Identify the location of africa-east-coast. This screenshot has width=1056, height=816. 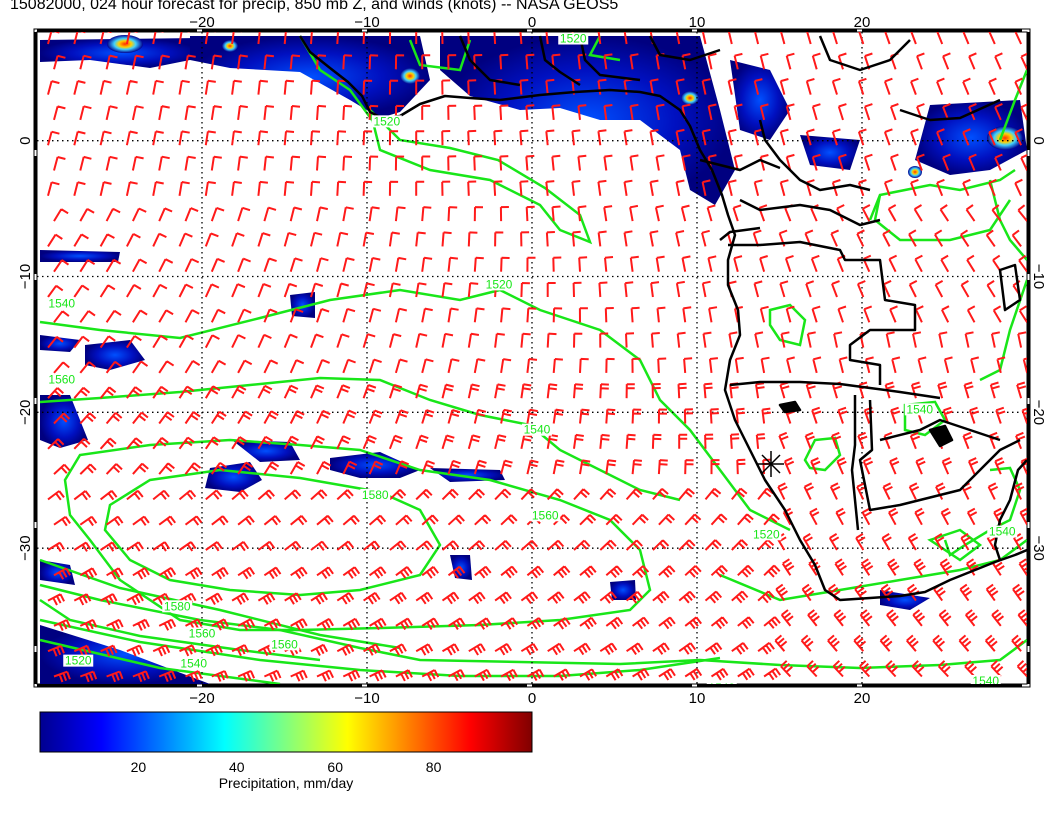
(1010, 510).